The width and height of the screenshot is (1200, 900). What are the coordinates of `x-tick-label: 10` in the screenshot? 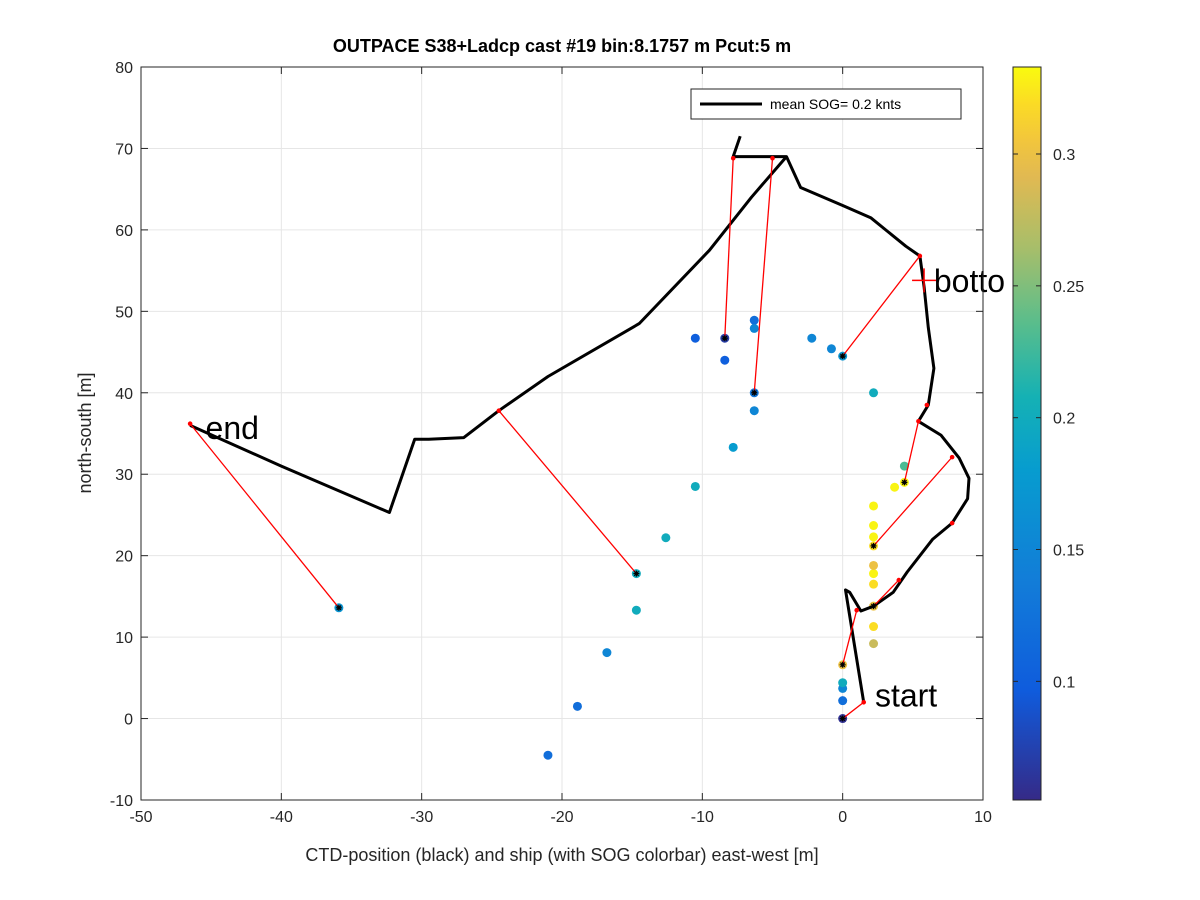 It's located at (983, 817).